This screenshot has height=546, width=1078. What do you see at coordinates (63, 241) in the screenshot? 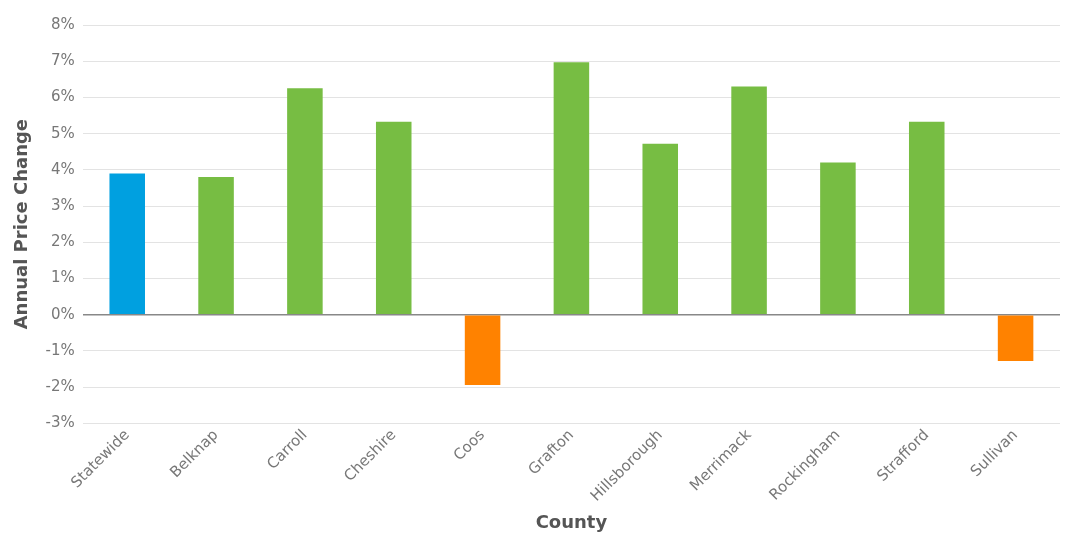
I see `y-tick-label: 2%` at bounding box center [63, 241].